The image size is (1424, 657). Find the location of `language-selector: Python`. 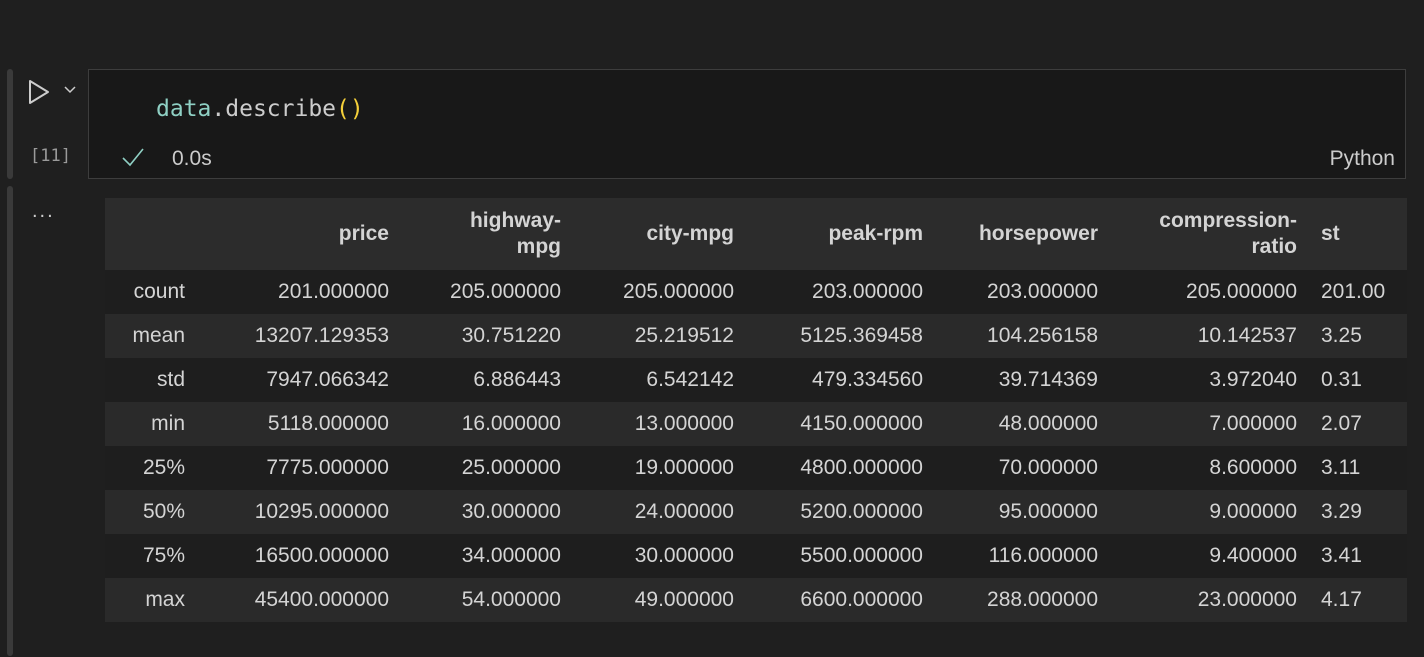

language-selector: Python is located at coordinates (1362, 158).